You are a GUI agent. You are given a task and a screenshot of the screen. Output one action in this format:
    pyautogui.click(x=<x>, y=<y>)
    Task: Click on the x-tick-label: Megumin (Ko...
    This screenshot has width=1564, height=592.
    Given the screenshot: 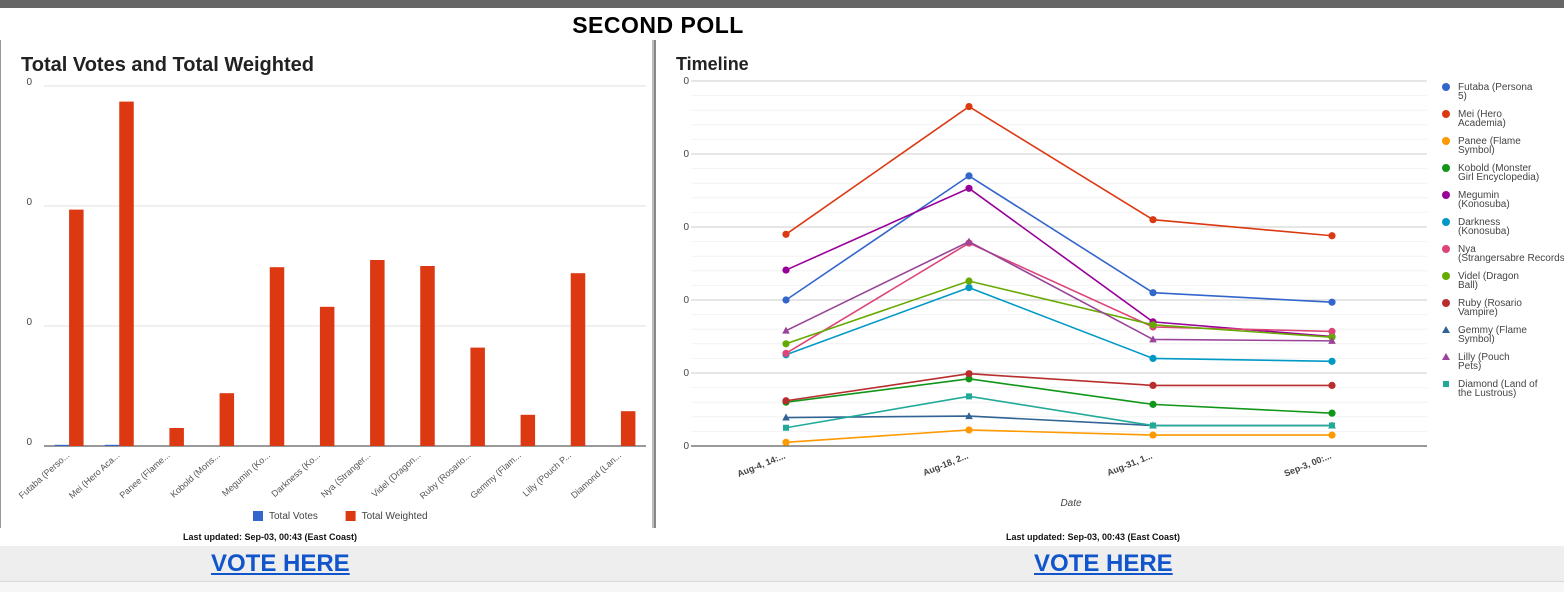 What is the action you would take?
    pyautogui.click(x=246, y=474)
    